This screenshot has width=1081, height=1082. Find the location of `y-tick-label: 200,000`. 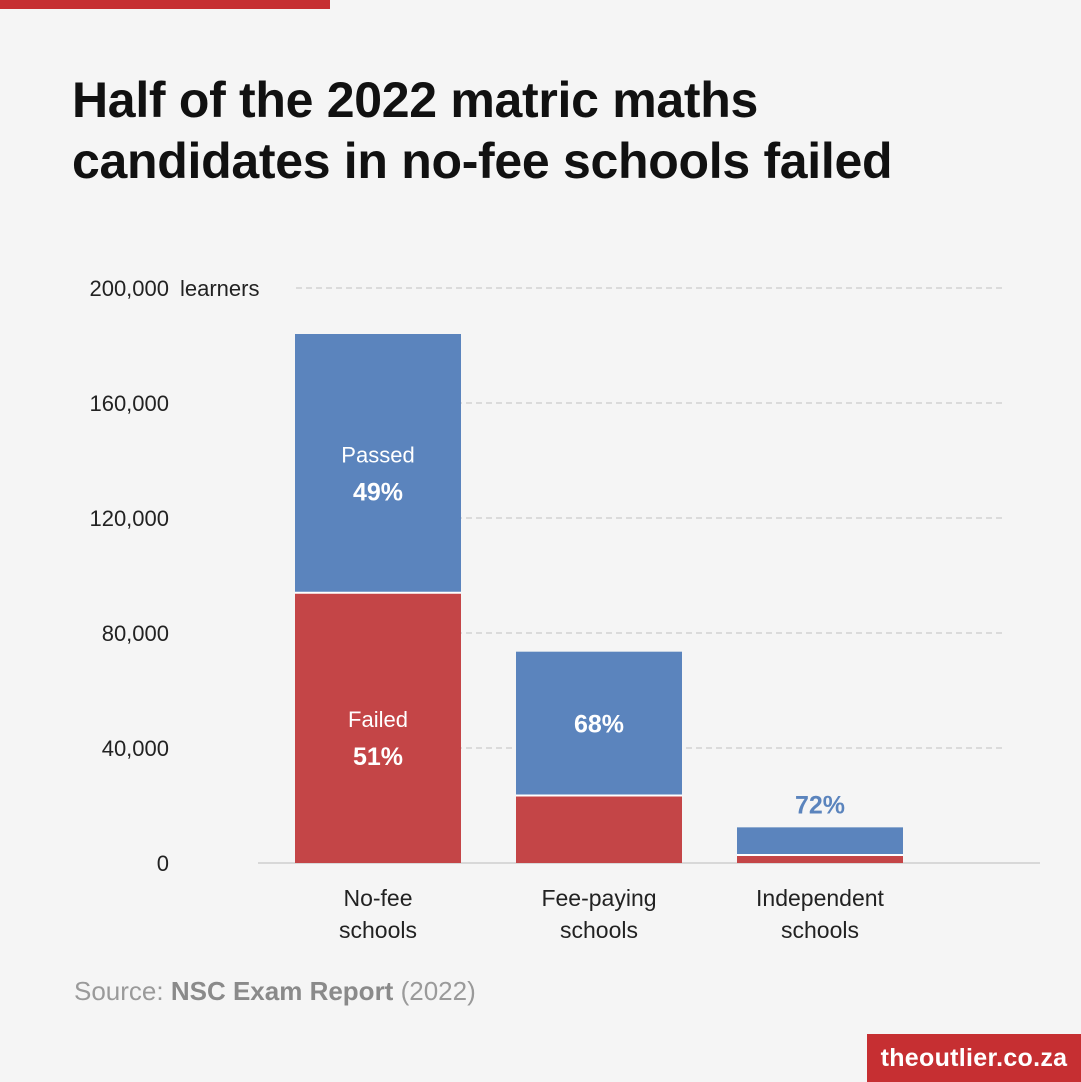

y-tick-label: 200,000 is located at coordinates (129, 288).